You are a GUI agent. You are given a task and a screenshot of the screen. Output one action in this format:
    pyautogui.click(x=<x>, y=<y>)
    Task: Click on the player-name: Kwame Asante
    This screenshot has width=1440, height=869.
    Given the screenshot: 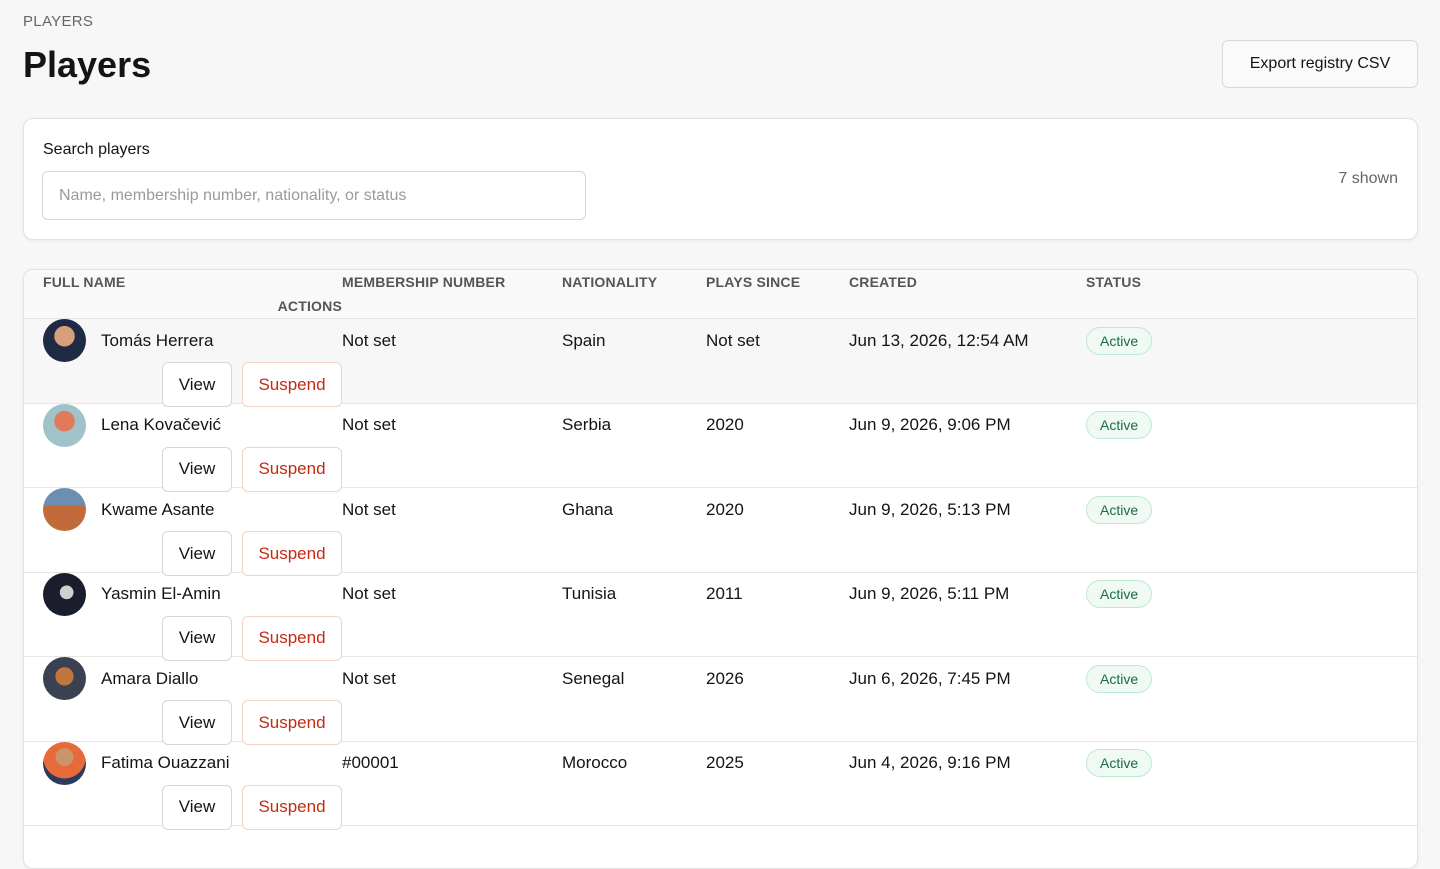 What is the action you would take?
    pyautogui.click(x=158, y=509)
    